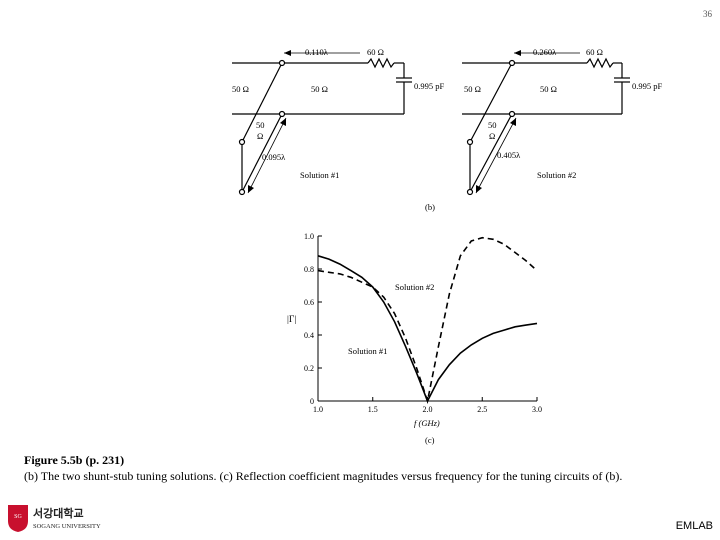 This screenshot has width=720, height=540. What do you see at coordinates (312, 401) in the screenshot?
I see `y-tick-label: 0` at bounding box center [312, 401].